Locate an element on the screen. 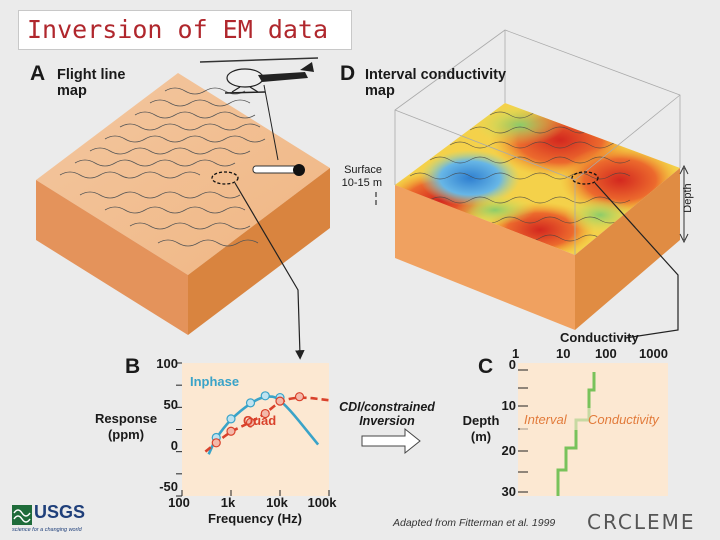  conductivity-label: Conductivity is located at coordinates (623, 419).